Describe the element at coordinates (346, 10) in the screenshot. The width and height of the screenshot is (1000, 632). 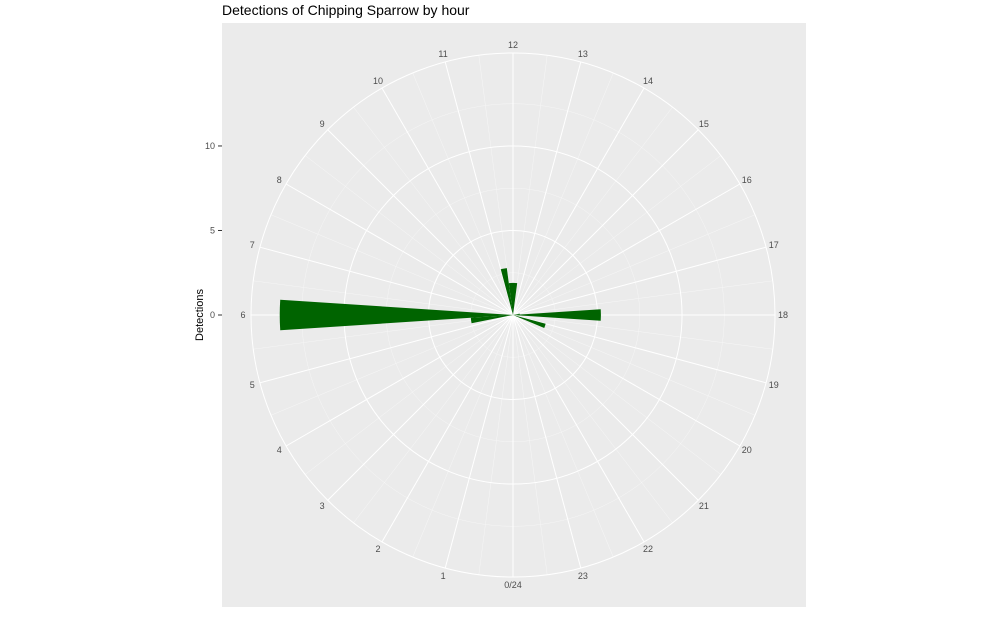
I see `chart-title: Detections of Chipping Sparrow by hour` at that location.